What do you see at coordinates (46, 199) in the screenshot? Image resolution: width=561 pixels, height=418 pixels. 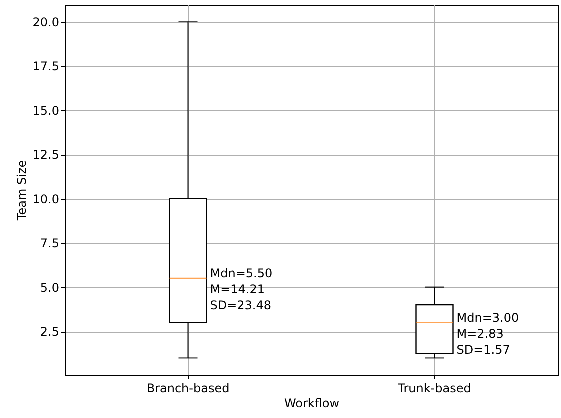 I see `y-tick-label: 10.0` at bounding box center [46, 199].